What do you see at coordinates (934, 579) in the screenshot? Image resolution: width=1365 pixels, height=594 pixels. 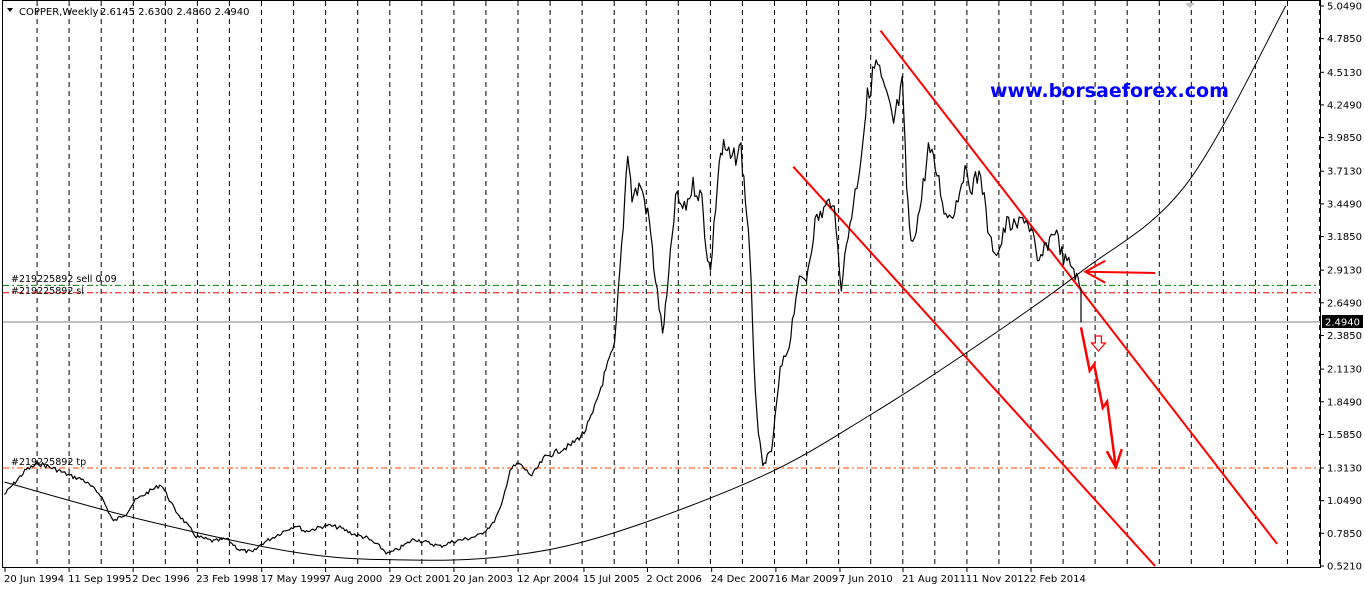 I see `x-tick-label: 21 Aug 2011` at bounding box center [934, 579].